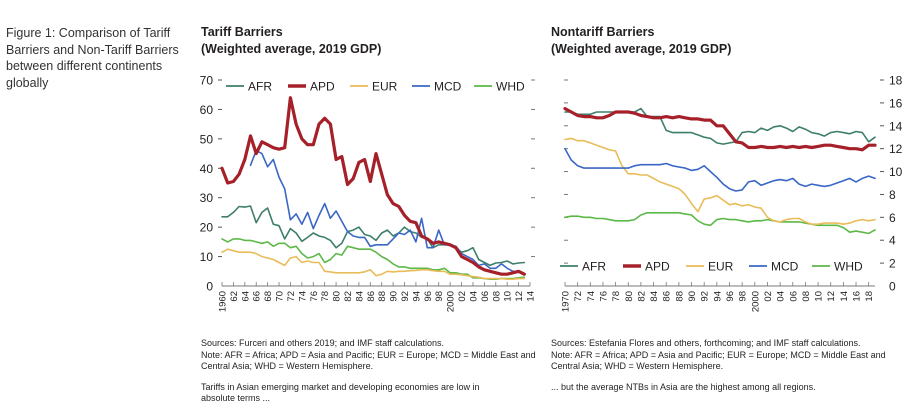 The height and width of the screenshot is (415, 914). Describe the element at coordinates (207, 228) in the screenshot. I see `y-tick-label: 20` at that location.